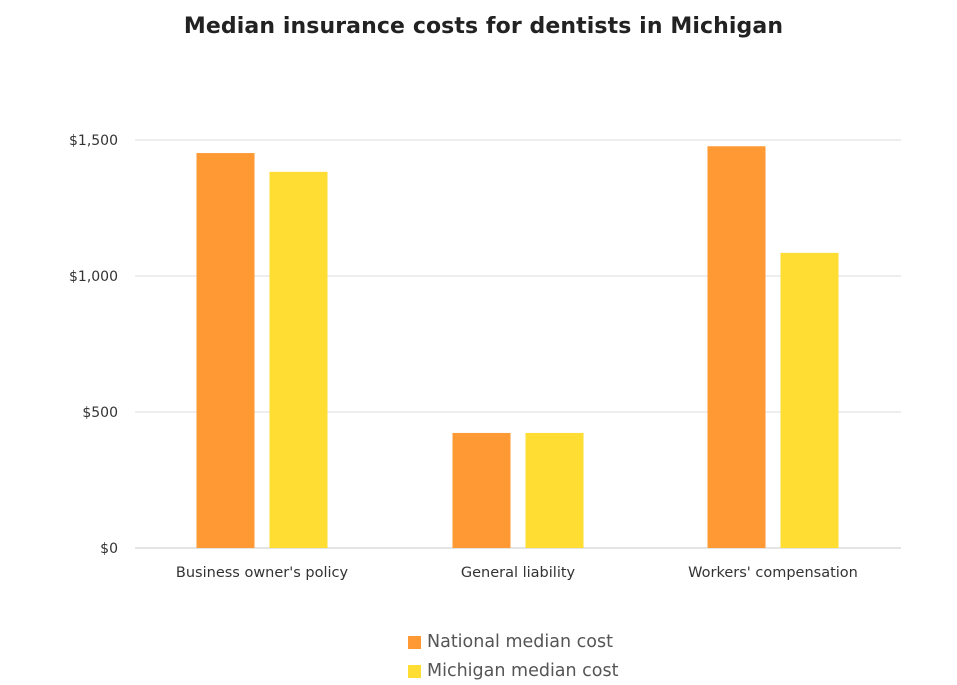  What do you see at coordinates (100, 413) in the screenshot?
I see `y-tick-label: $500` at bounding box center [100, 413].